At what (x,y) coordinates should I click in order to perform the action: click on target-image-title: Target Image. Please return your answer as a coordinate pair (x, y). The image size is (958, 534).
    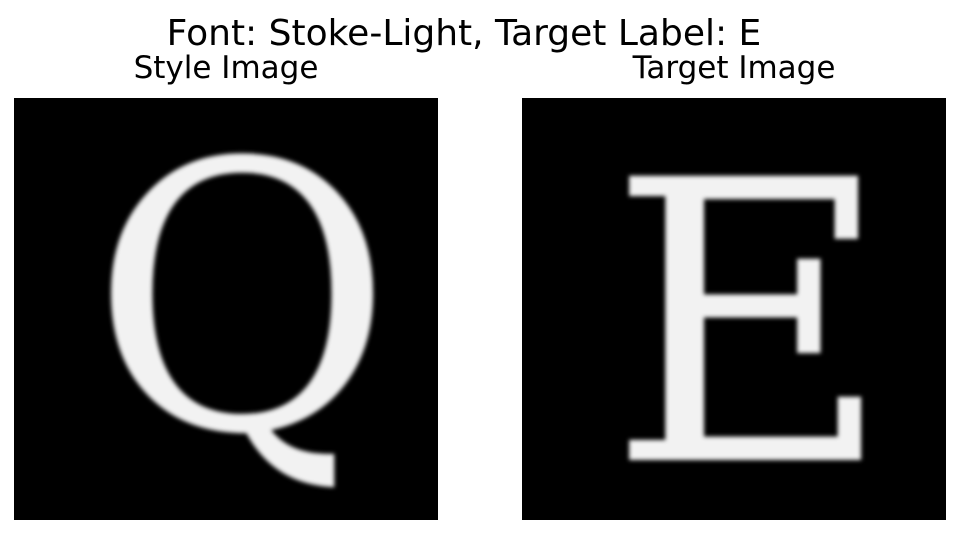
    Looking at the image, I should click on (734, 68).